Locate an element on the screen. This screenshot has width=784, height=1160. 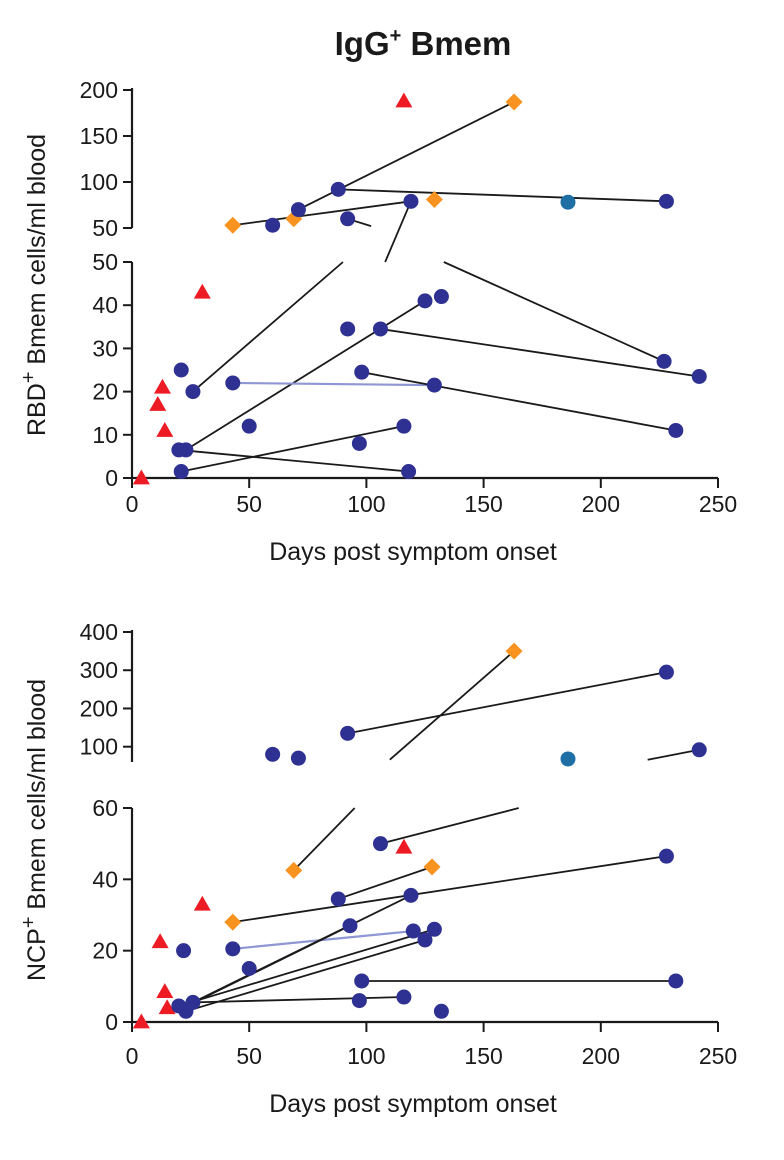
y-tick-label: 10 is located at coordinates (105, 435).